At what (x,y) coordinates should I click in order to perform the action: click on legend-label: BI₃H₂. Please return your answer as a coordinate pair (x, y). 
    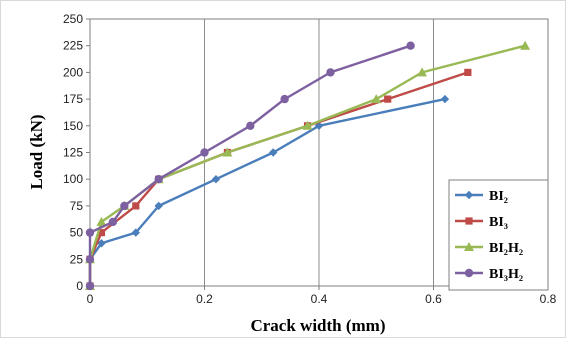
    Looking at the image, I should click on (506, 274).